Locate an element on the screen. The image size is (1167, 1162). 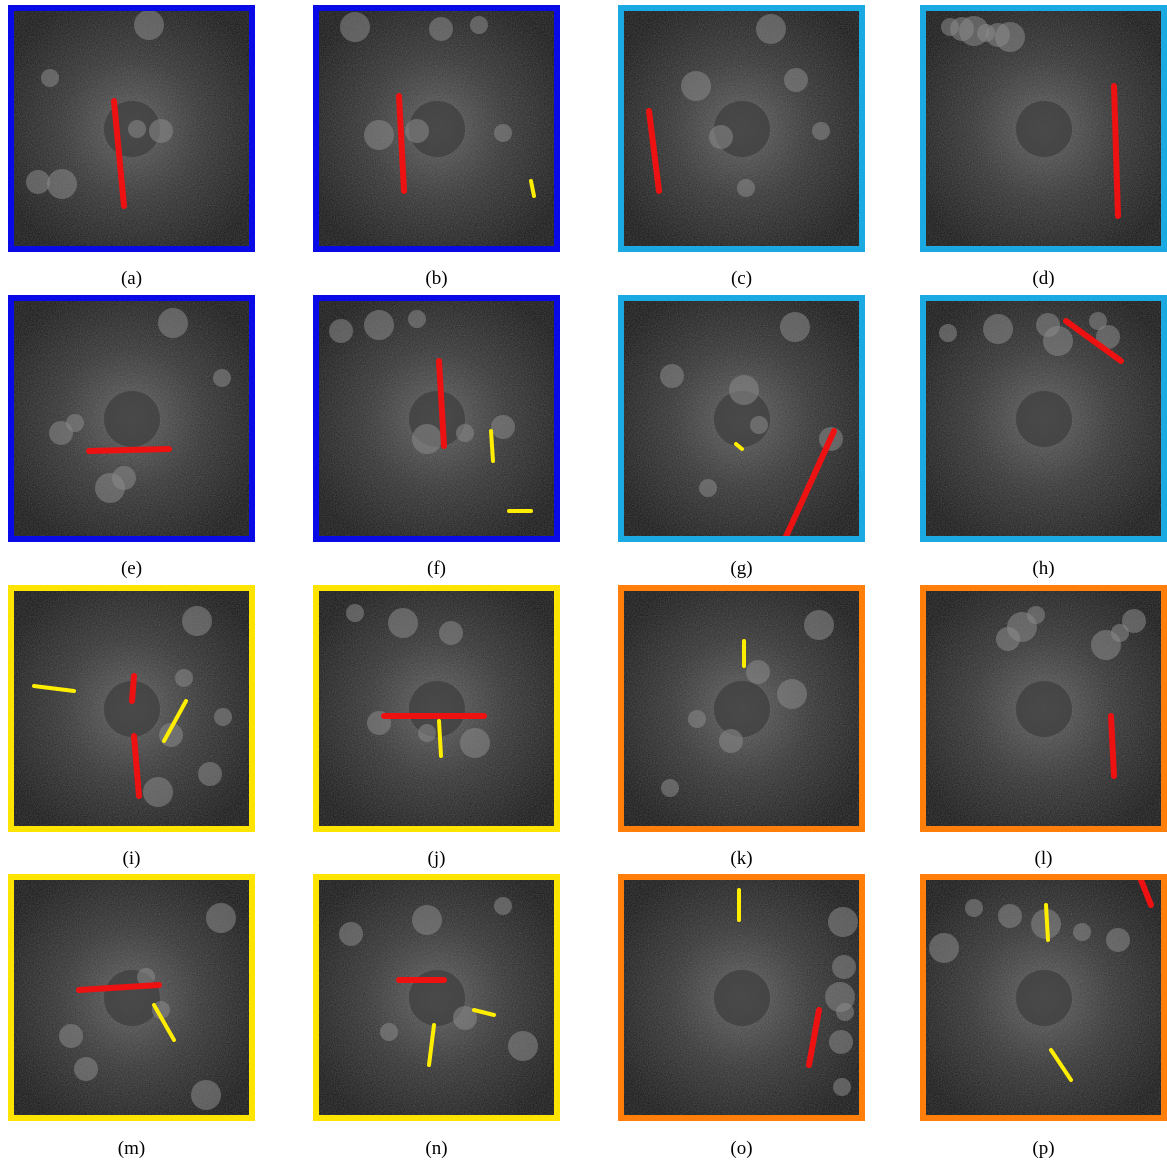
caption: (k) is located at coordinates (741, 858).